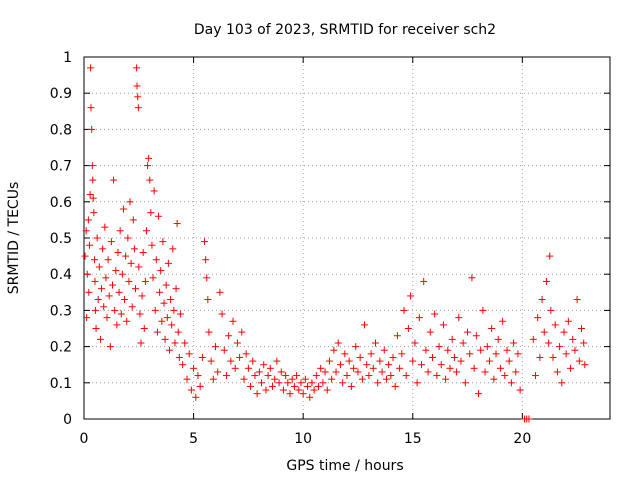  What do you see at coordinates (61, 311) in the screenshot?
I see `y-tick-label: 0.3` at bounding box center [61, 311].